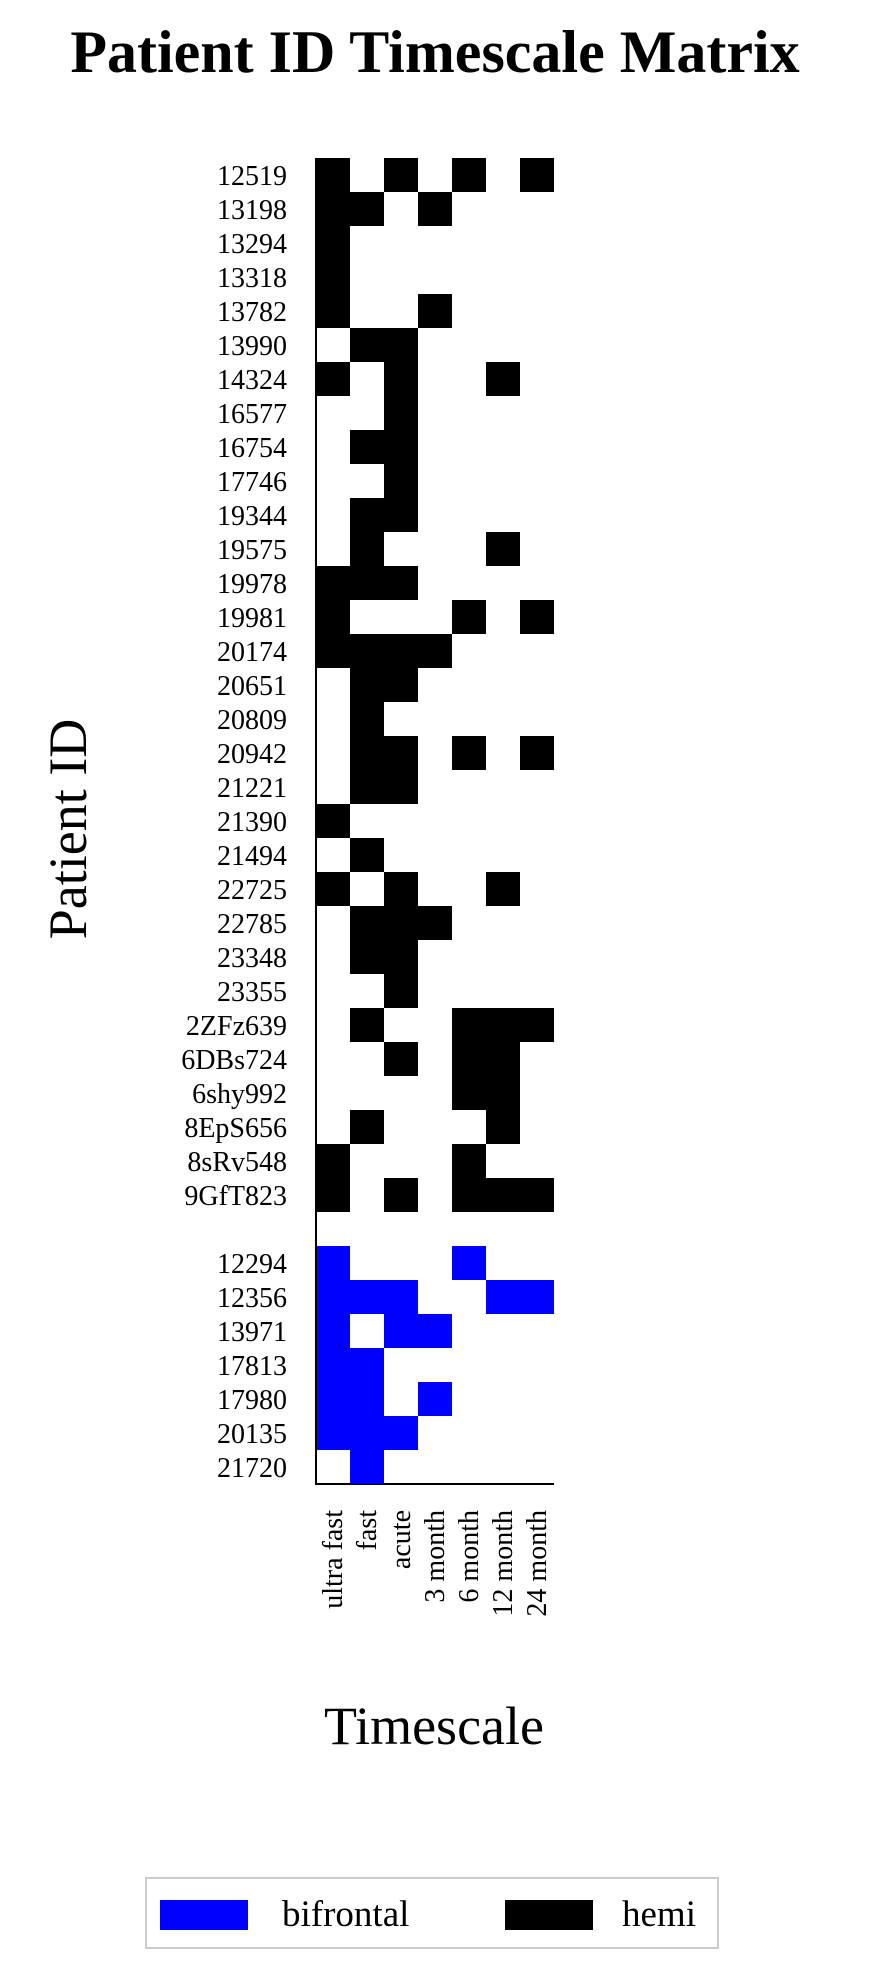 The image size is (870, 1967). What do you see at coordinates (252, 516) in the screenshot?
I see `y-tick-19344: 19344` at bounding box center [252, 516].